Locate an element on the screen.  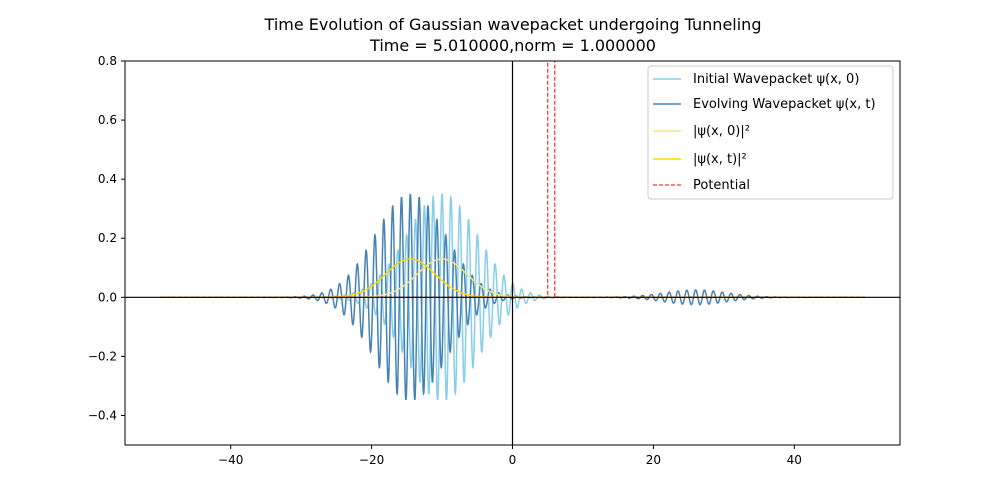
x-tick-label: −20 is located at coordinates (371, 460).